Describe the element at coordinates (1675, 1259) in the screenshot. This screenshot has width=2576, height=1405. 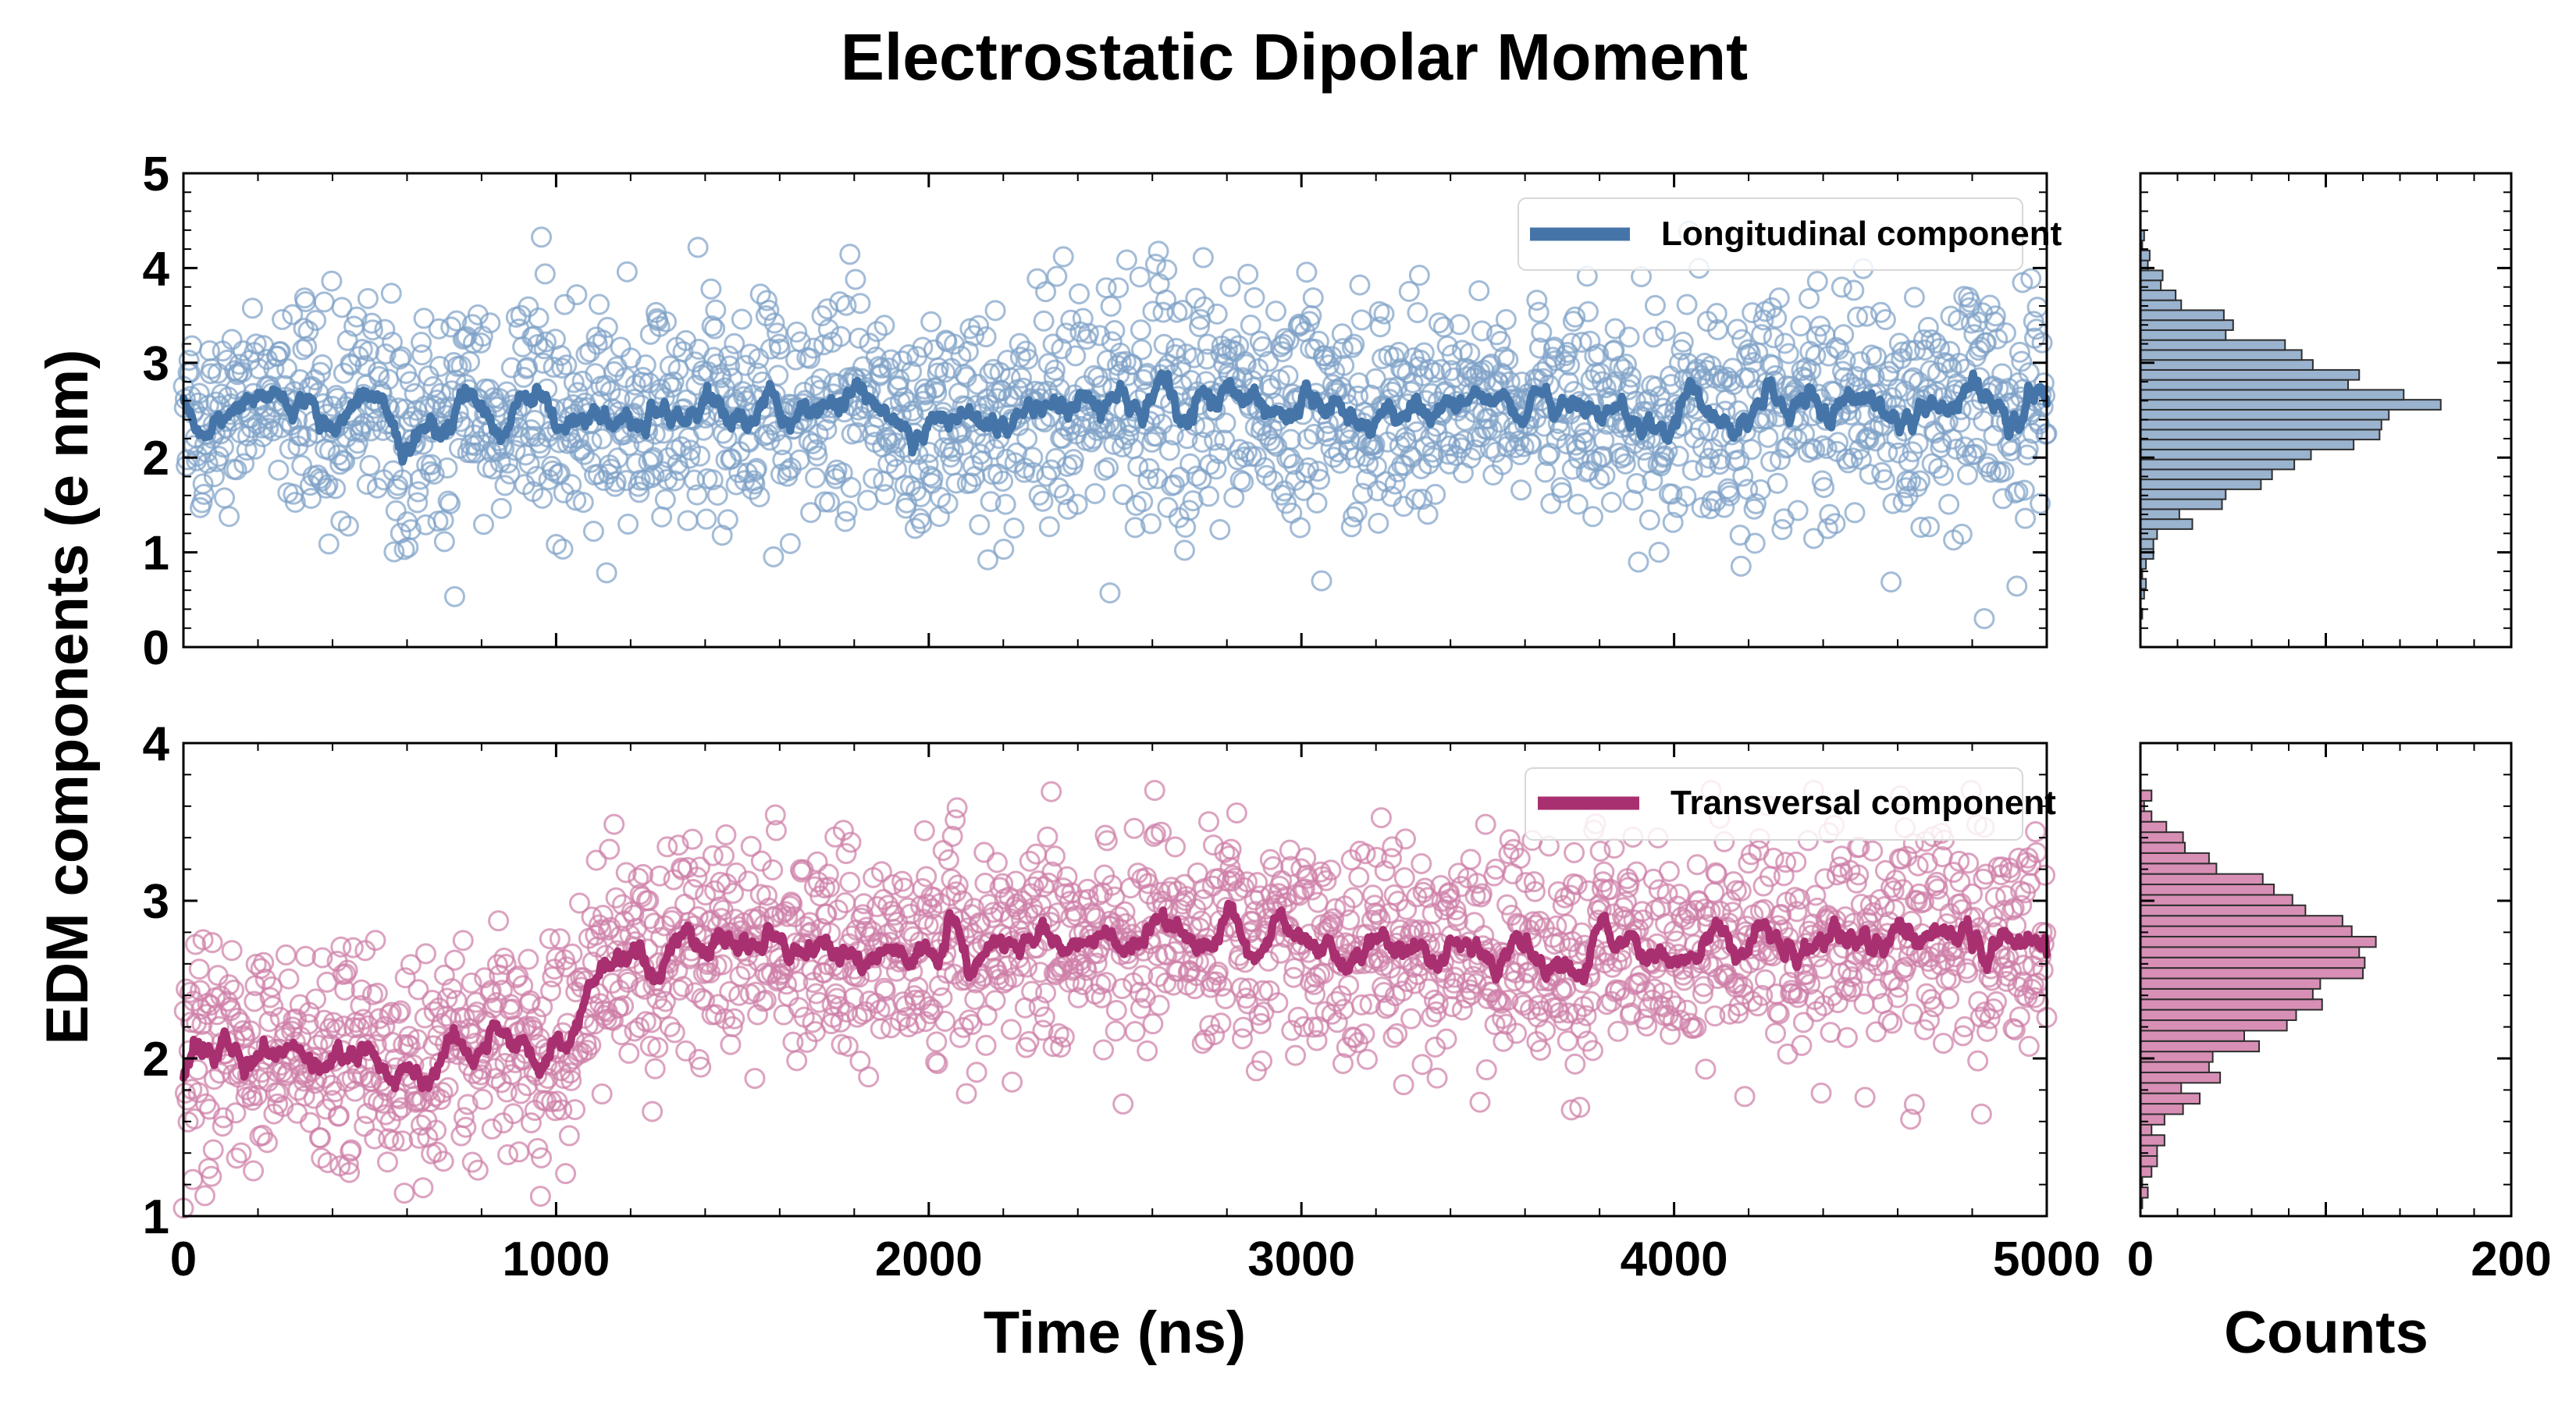
I see `bottom-main-x-tick-label: 4000` at that location.